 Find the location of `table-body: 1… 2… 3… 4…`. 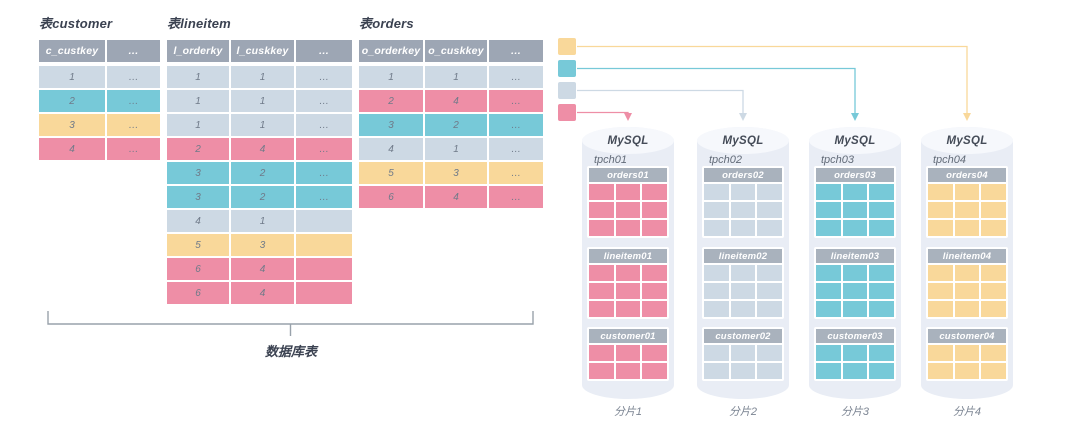

table-body: 1… 2… 3… 4… is located at coordinates (99, 113).